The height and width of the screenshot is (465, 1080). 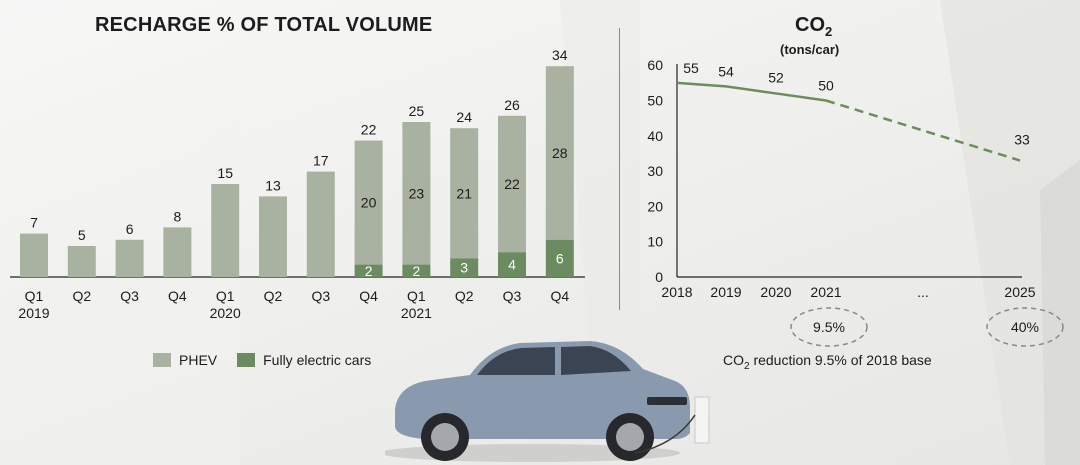 What do you see at coordinates (512, 105) in the screenshot?
I see `bar-total-label: 26` at bounding box center [512, 105].